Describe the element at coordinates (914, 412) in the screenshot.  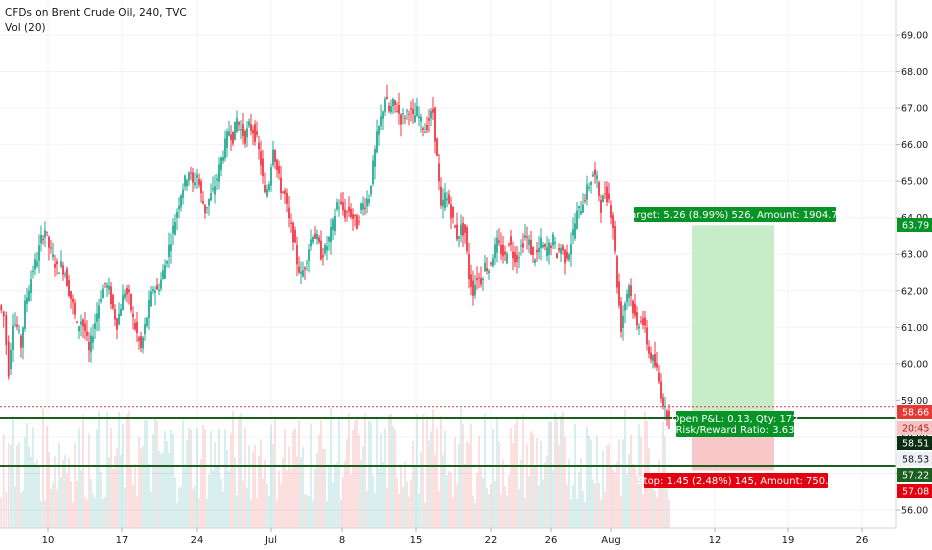
I see `axis-current-price-bg` at that location.